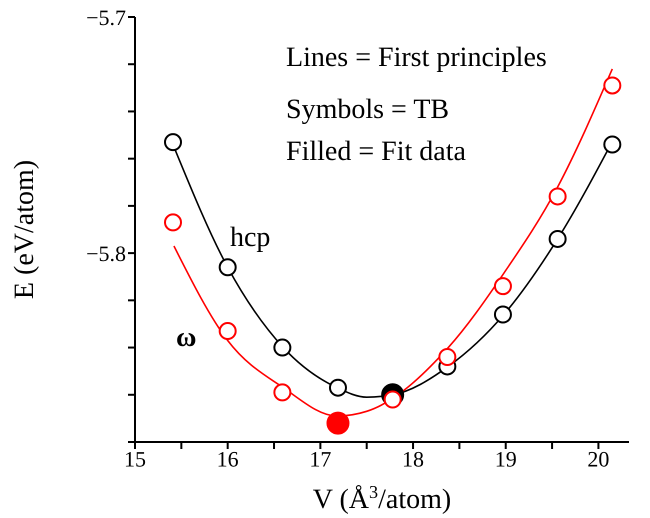 This screenshot has height=518, width=650. Describe the element at coordinates (598, 459) in the screenshot. I see `x-tick-label: 20` at that location.